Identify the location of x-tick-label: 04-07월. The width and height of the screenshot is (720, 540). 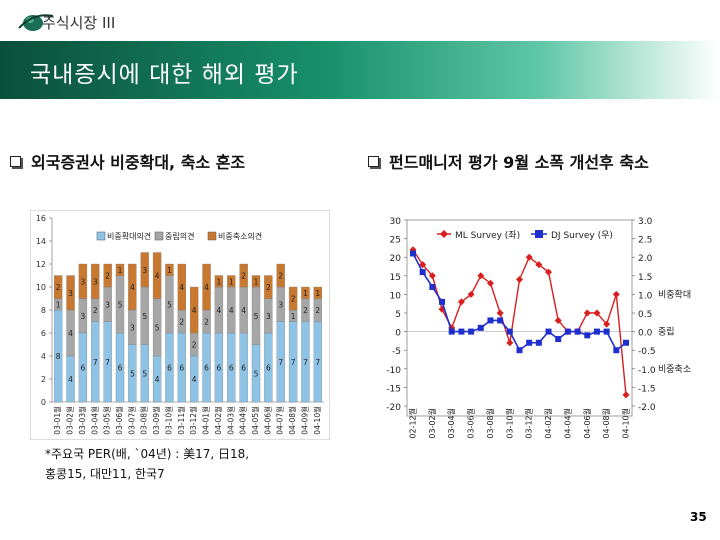
(280, 420).